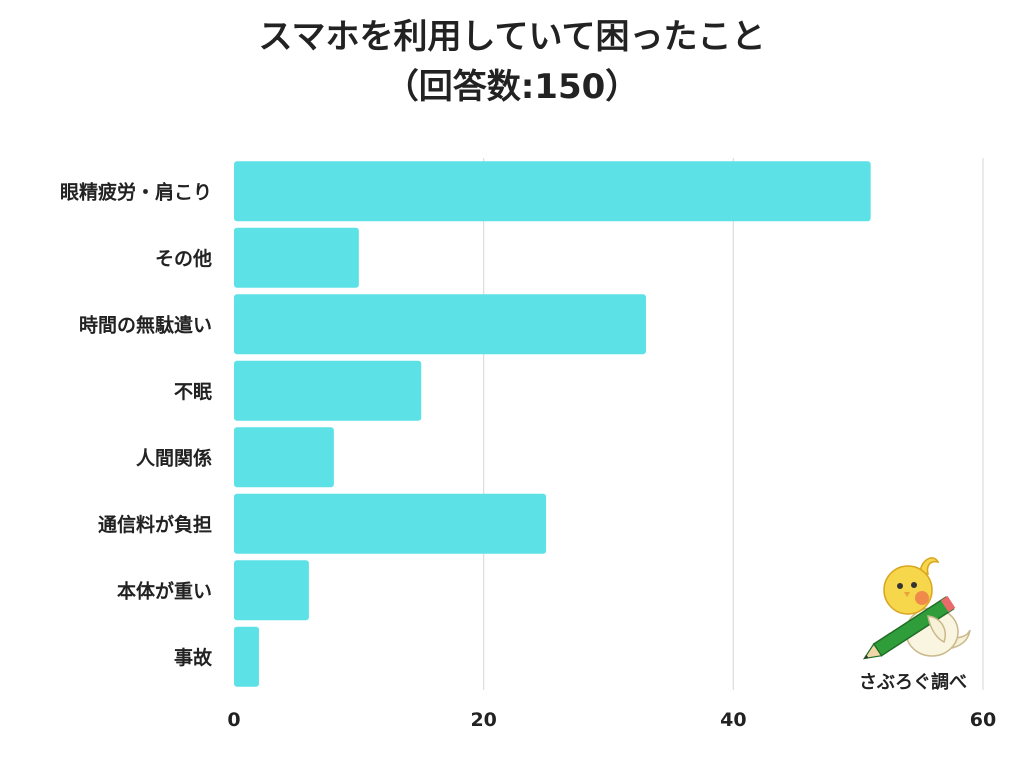 The width and height of the screenshot is (1024, 768). What do you see at coordinates (164, 590) in the screenshot?
I see `category-label: 本体が重い` at bounding box center [164, 590].